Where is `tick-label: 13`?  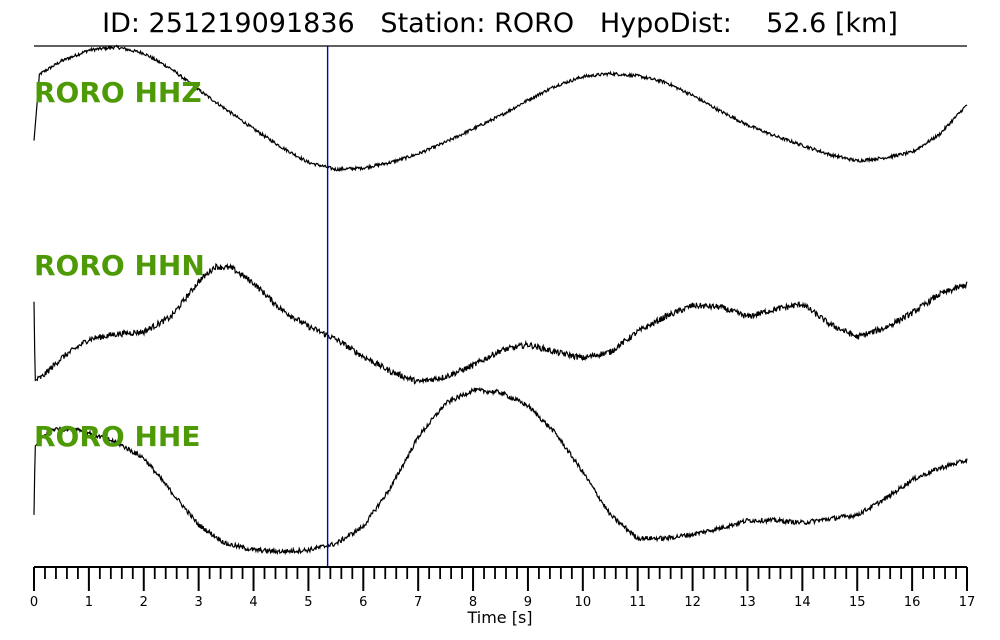 tick-label: 13 is located at coordinates (747, 602).